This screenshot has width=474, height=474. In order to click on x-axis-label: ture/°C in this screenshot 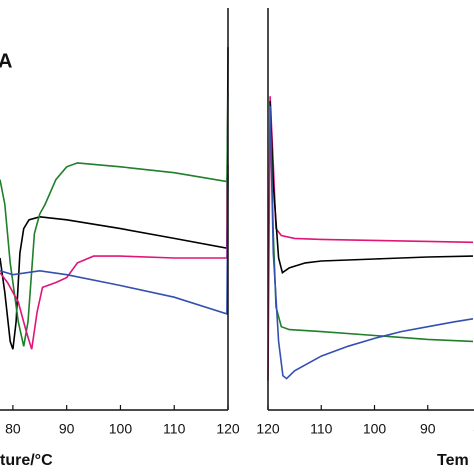, I will do `click(26, 460)`.